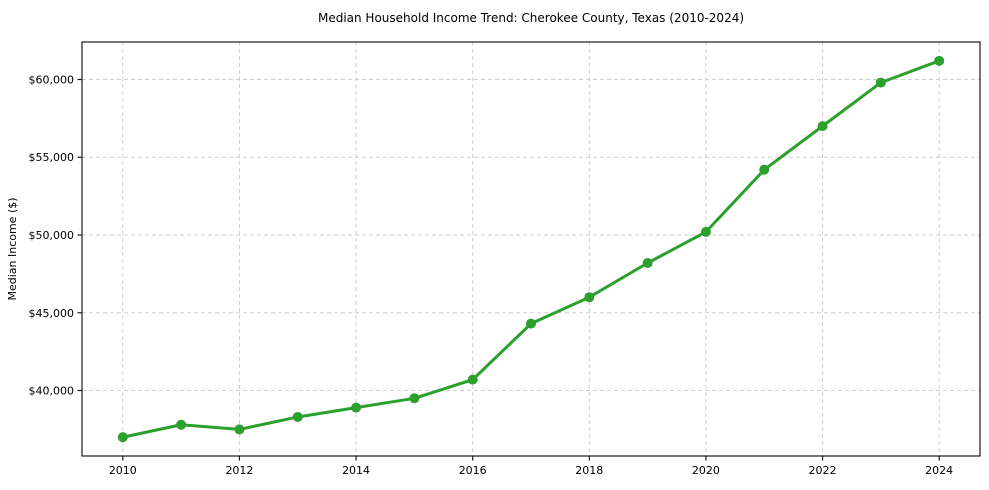  Describe the element at coordinates (52, 235) in the screenshot. I see `y-tick-label: $50,000` at that location.